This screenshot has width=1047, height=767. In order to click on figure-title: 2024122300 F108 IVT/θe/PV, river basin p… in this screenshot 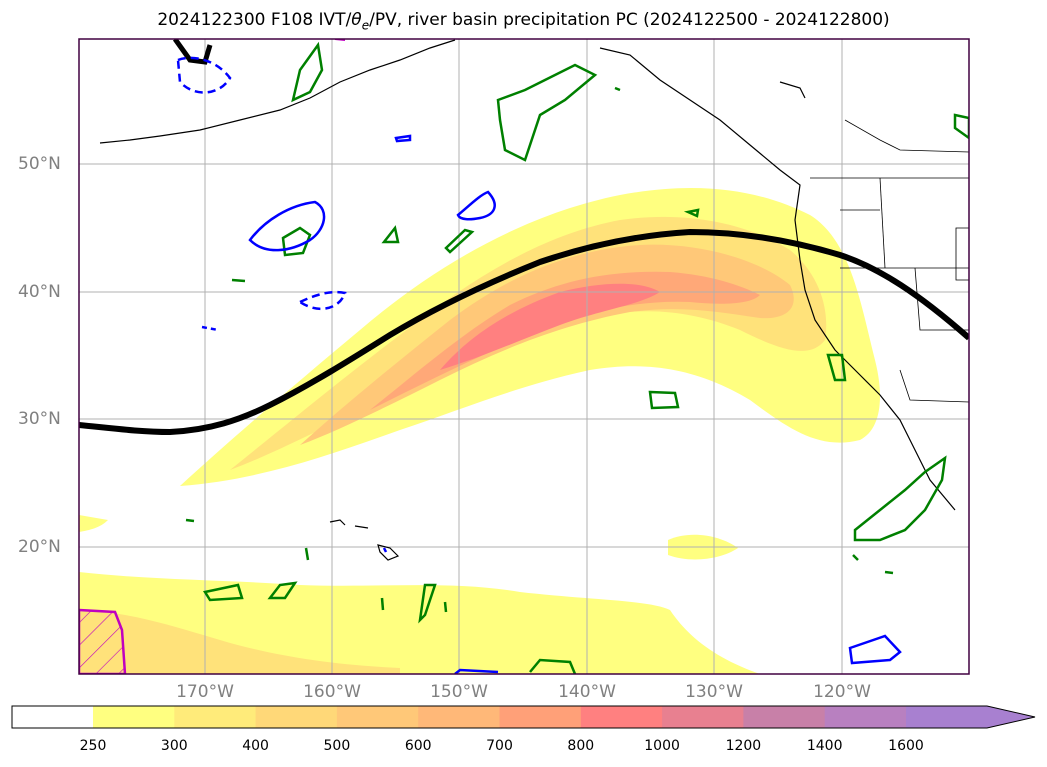, I will do `click(523, 21)`.